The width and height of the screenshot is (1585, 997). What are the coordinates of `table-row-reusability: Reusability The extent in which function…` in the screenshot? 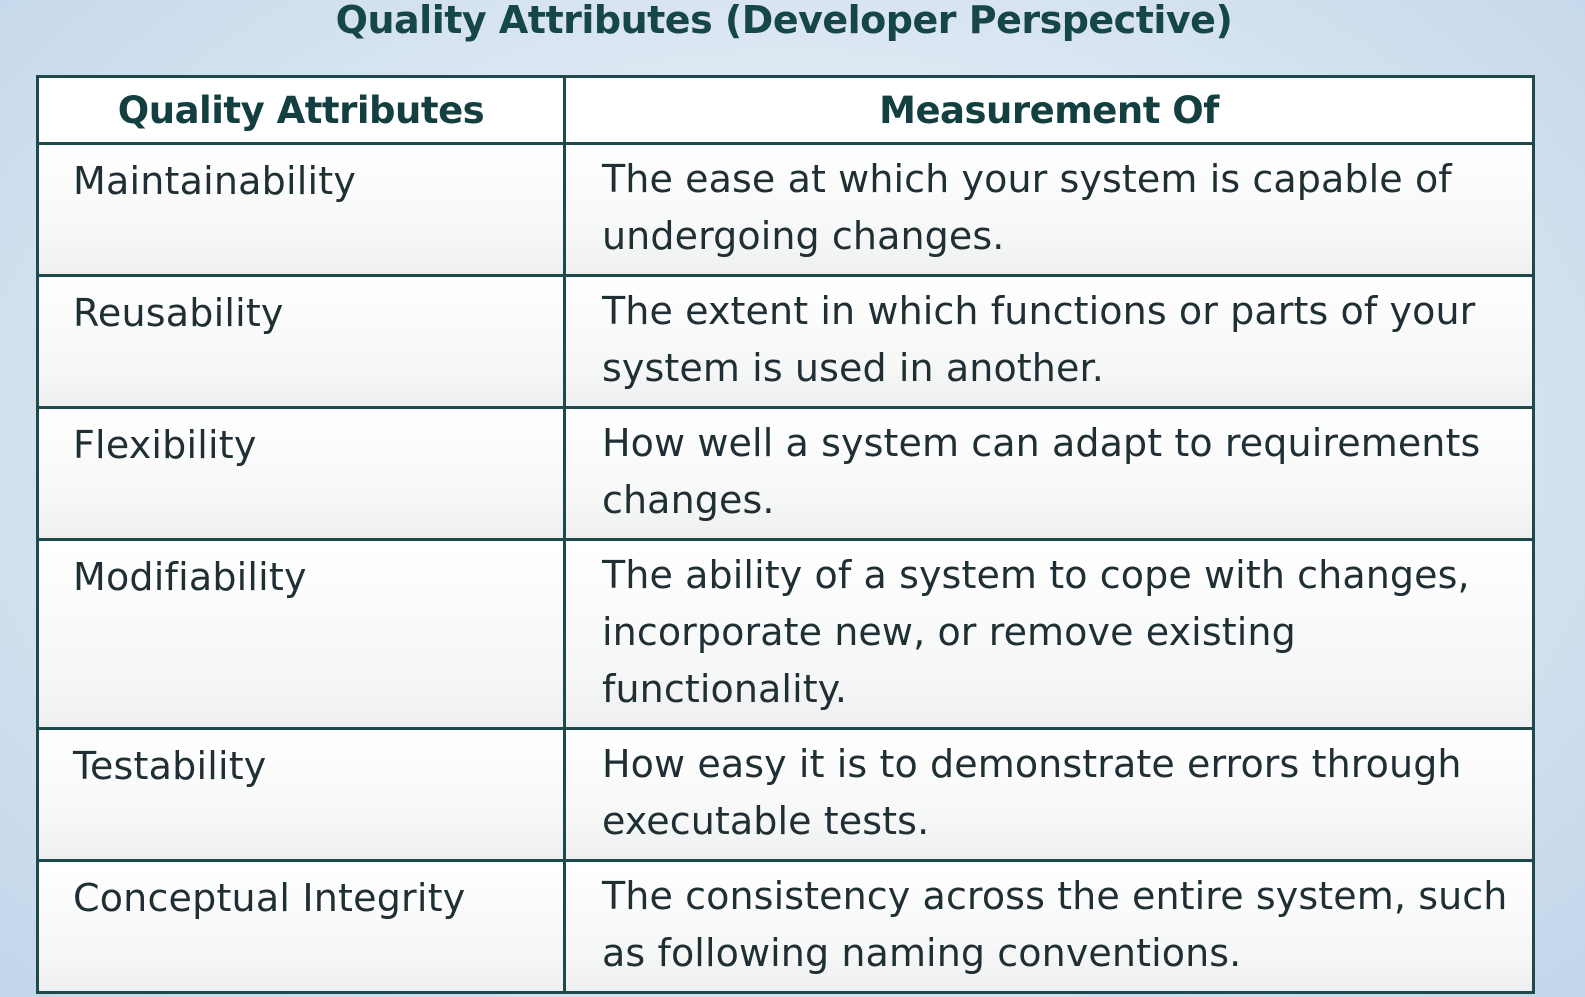 It's located at (785, 341).